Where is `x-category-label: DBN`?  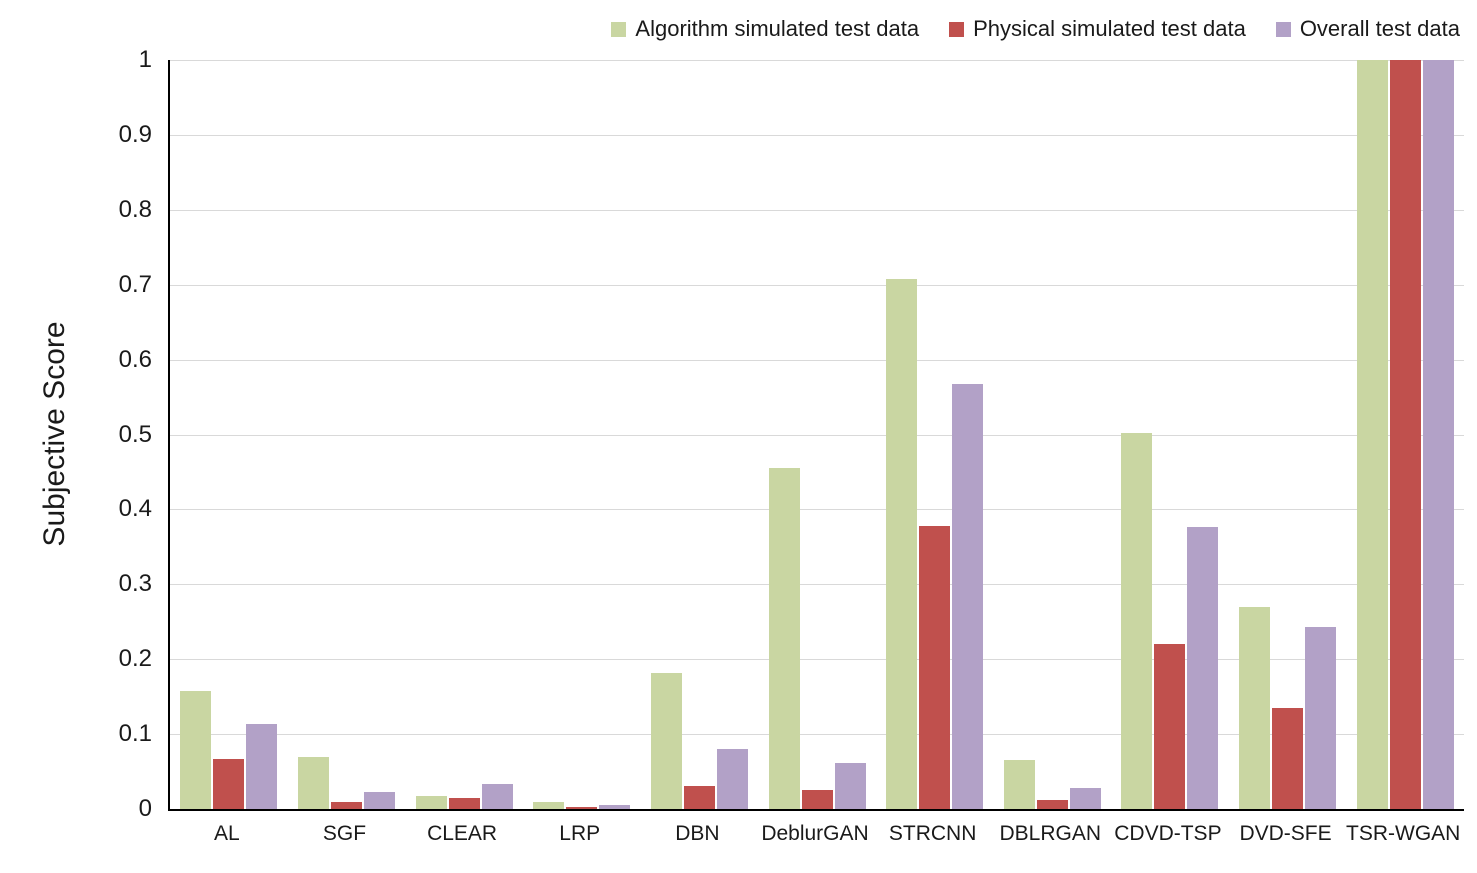 x-category-label: DBN is located at coordinates (697, 833).